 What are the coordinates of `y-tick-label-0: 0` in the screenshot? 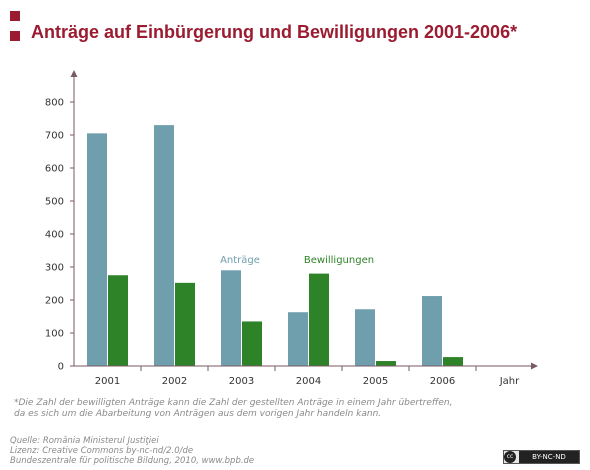 It's located at (61, 367).